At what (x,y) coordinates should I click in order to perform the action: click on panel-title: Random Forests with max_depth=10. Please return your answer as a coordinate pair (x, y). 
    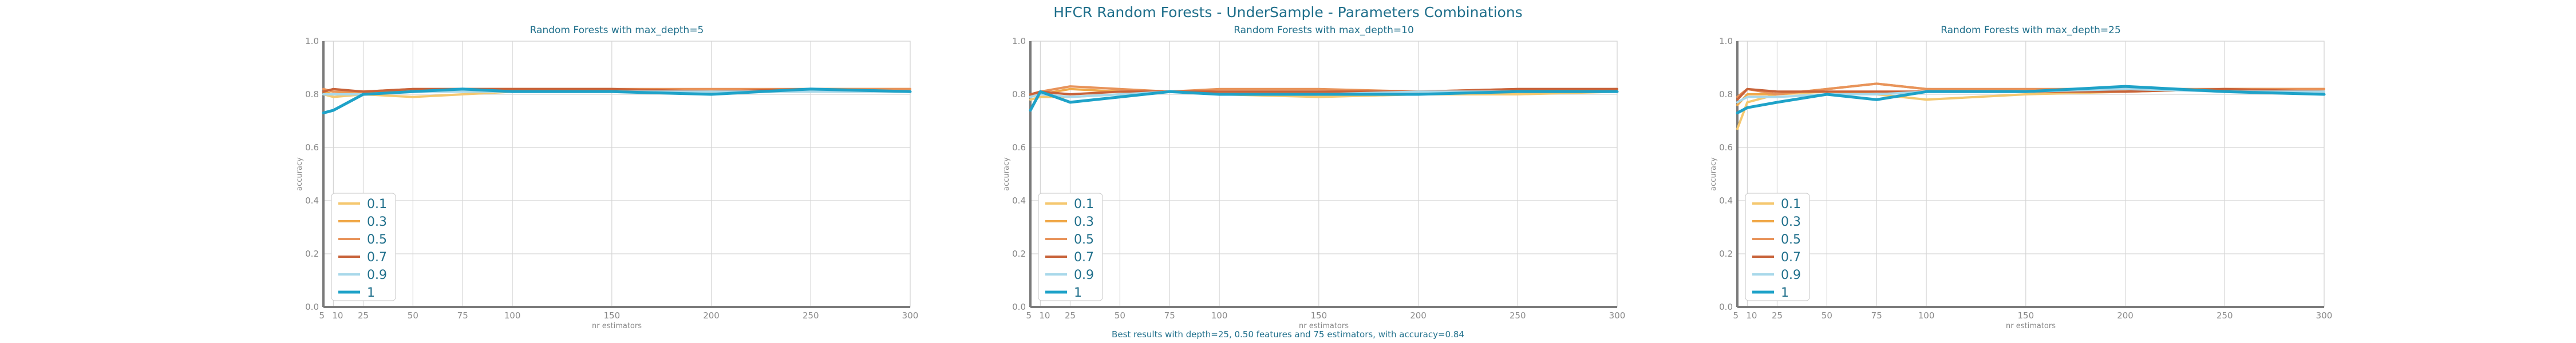
    Looking at the image, I should click on (1324, 30).